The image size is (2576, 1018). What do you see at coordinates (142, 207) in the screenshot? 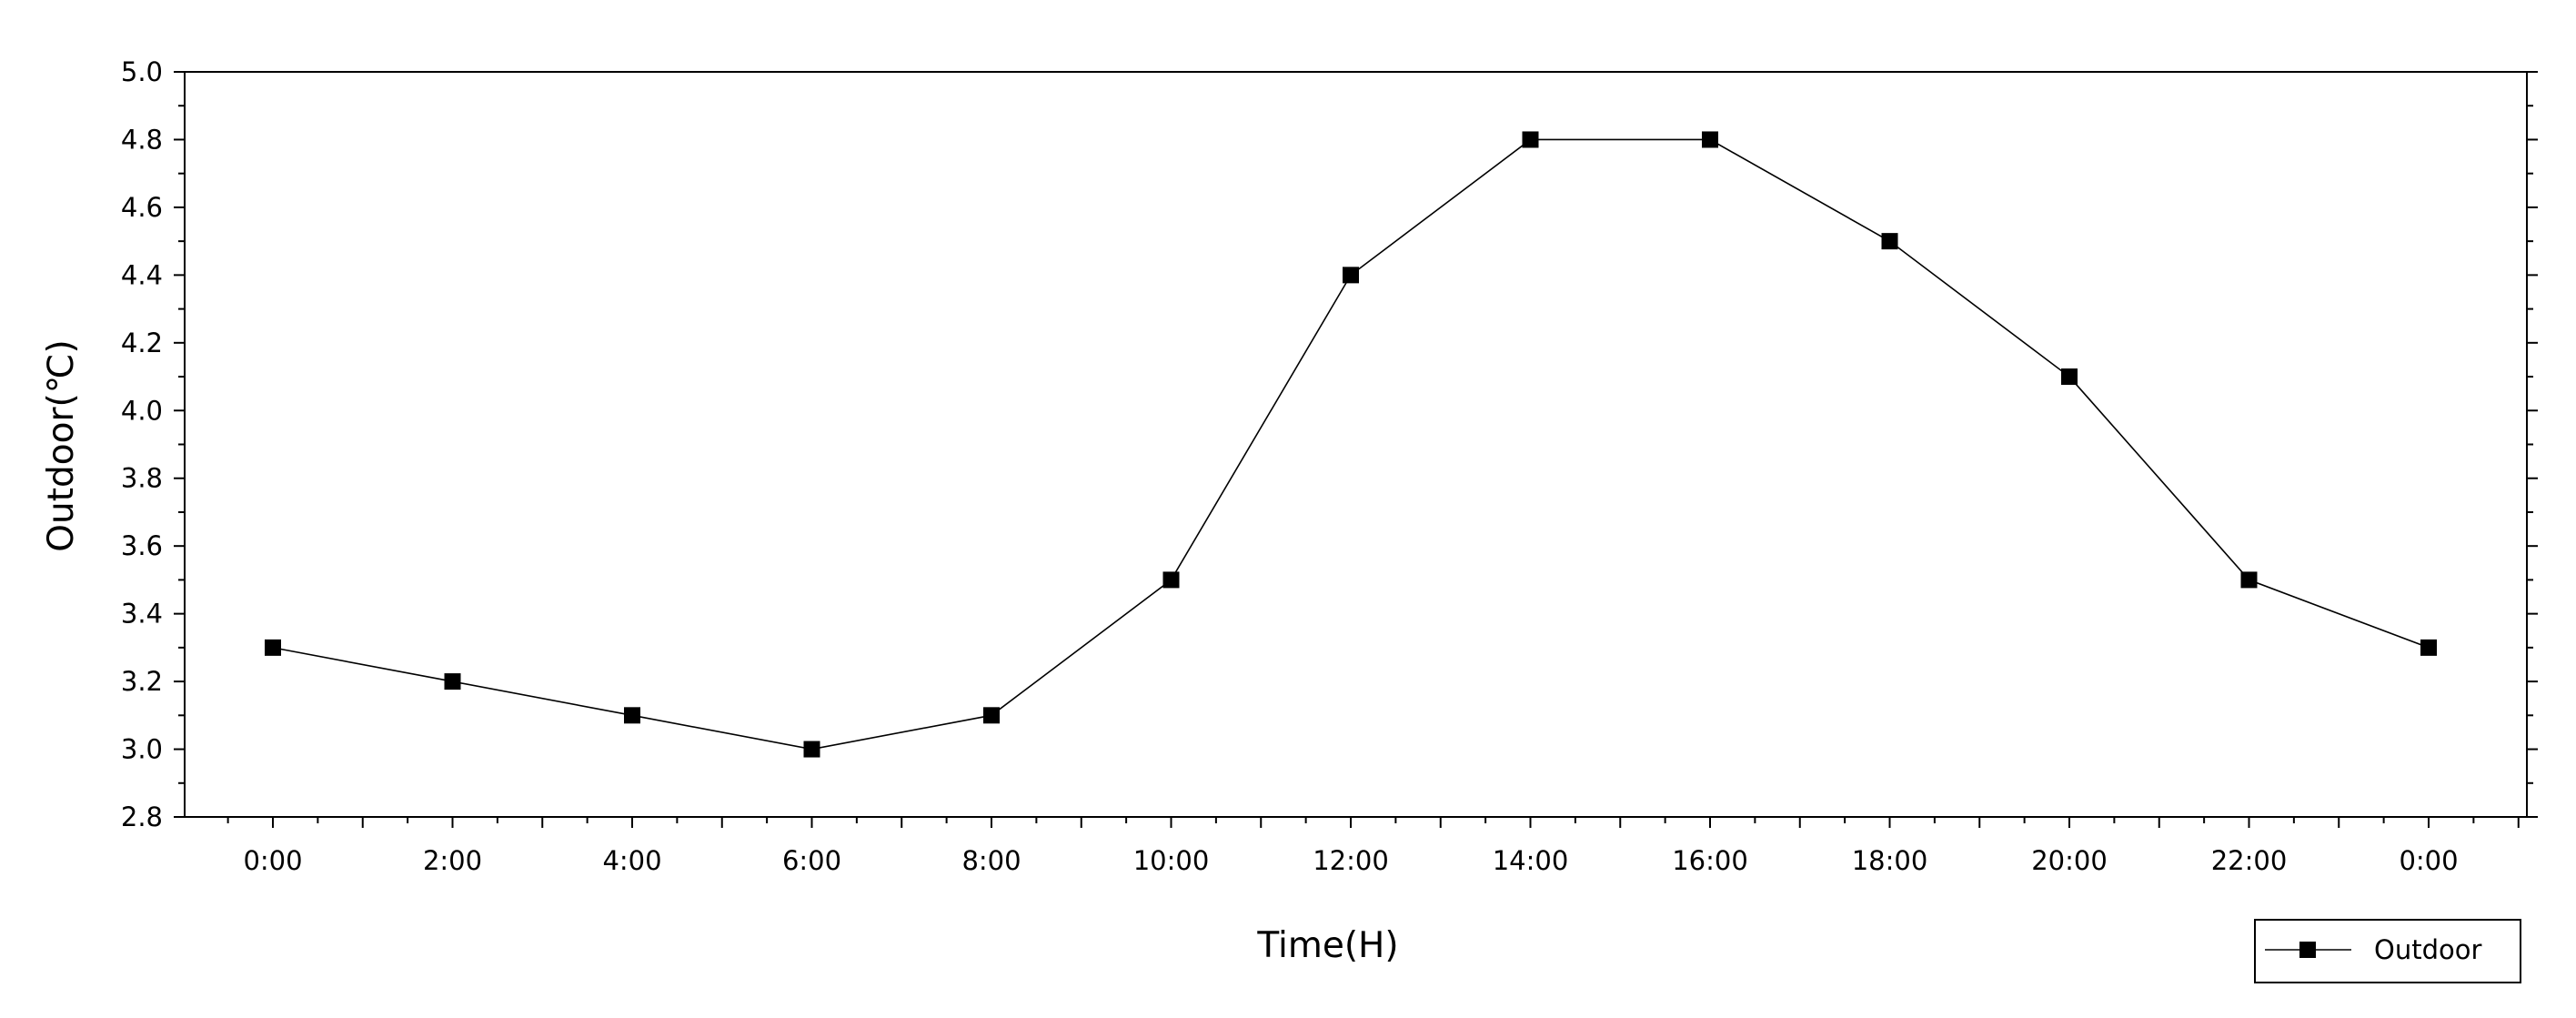
I see `y-tick-label: 4.6` at bounding box center [142, 207].